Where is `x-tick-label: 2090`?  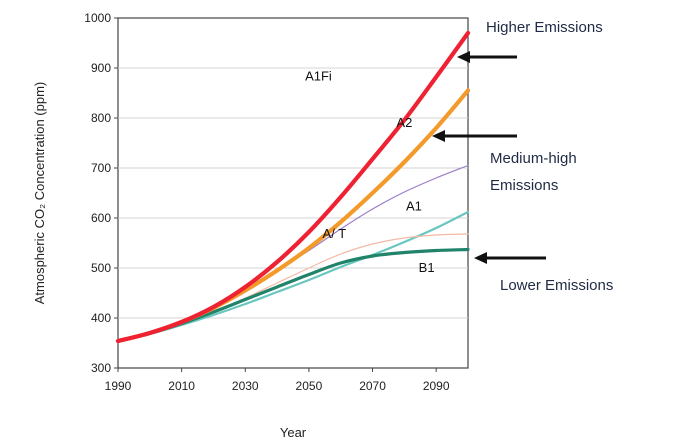 x-tick-label: 2090 is located at coordinates (436, 386).